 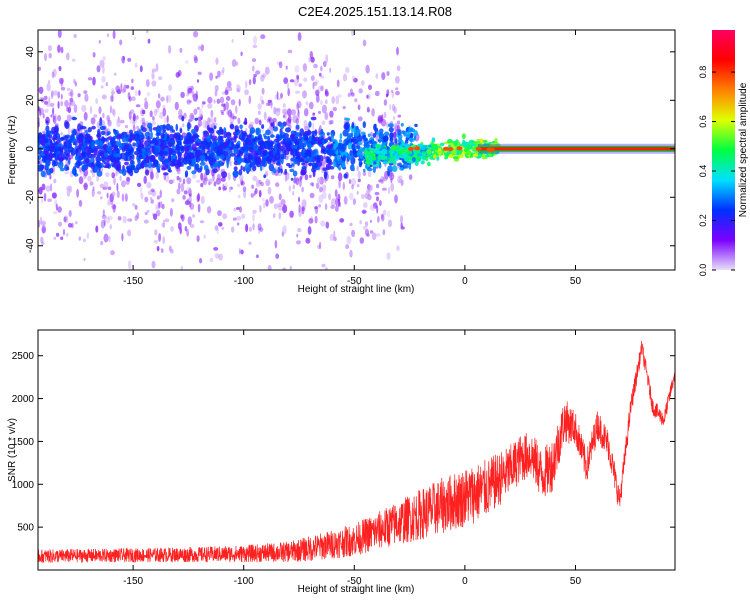 What do you see at coordinates (723, 150) in the screenshot?
I see `colorbar-gradient` at bounding box center [723, 150].